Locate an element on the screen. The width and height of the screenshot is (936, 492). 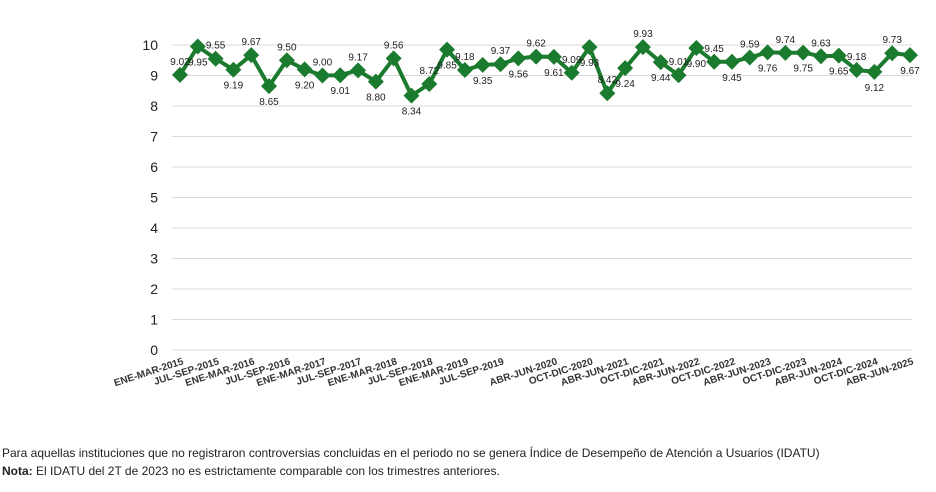
nota-label: Nota: is located at coordinates (17, 471).